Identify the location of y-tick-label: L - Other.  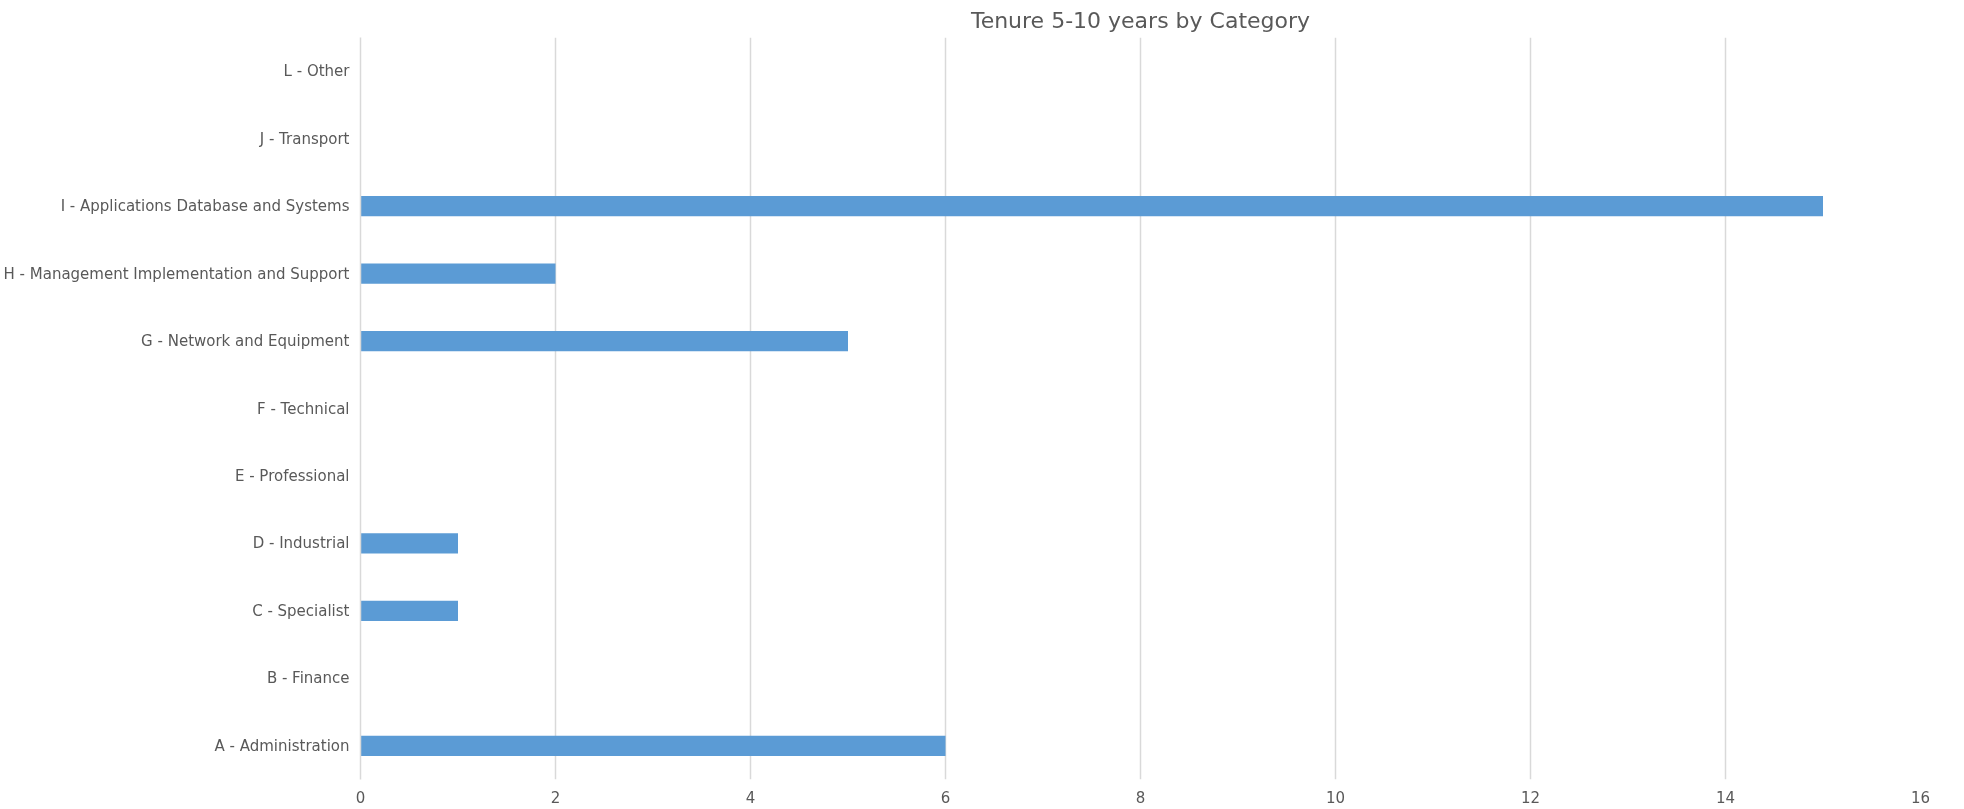
(317, 71).